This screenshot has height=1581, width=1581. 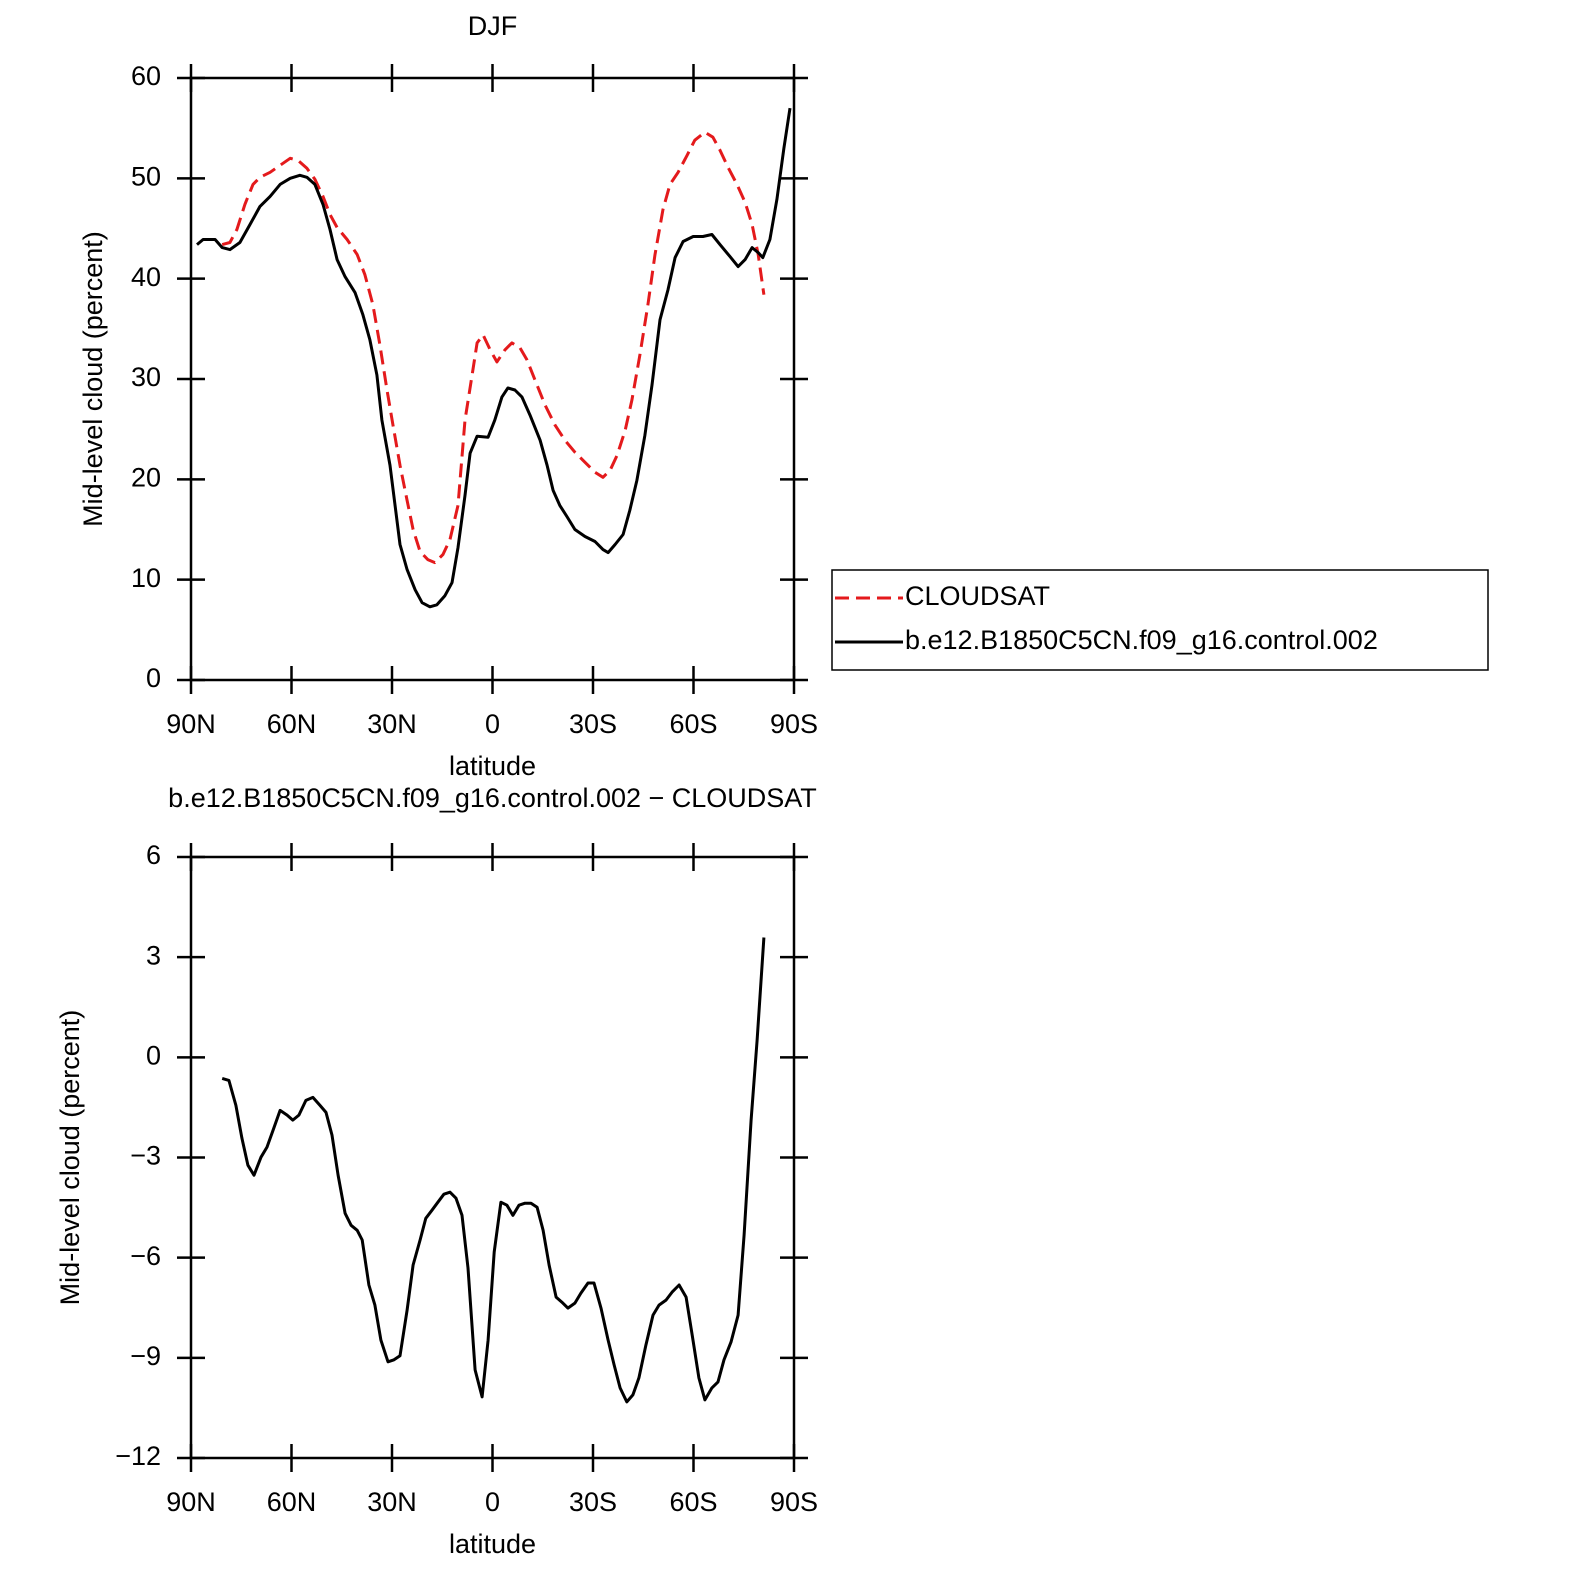 I want to click on y-tick-label: −9, so click(x=145, y=1356).